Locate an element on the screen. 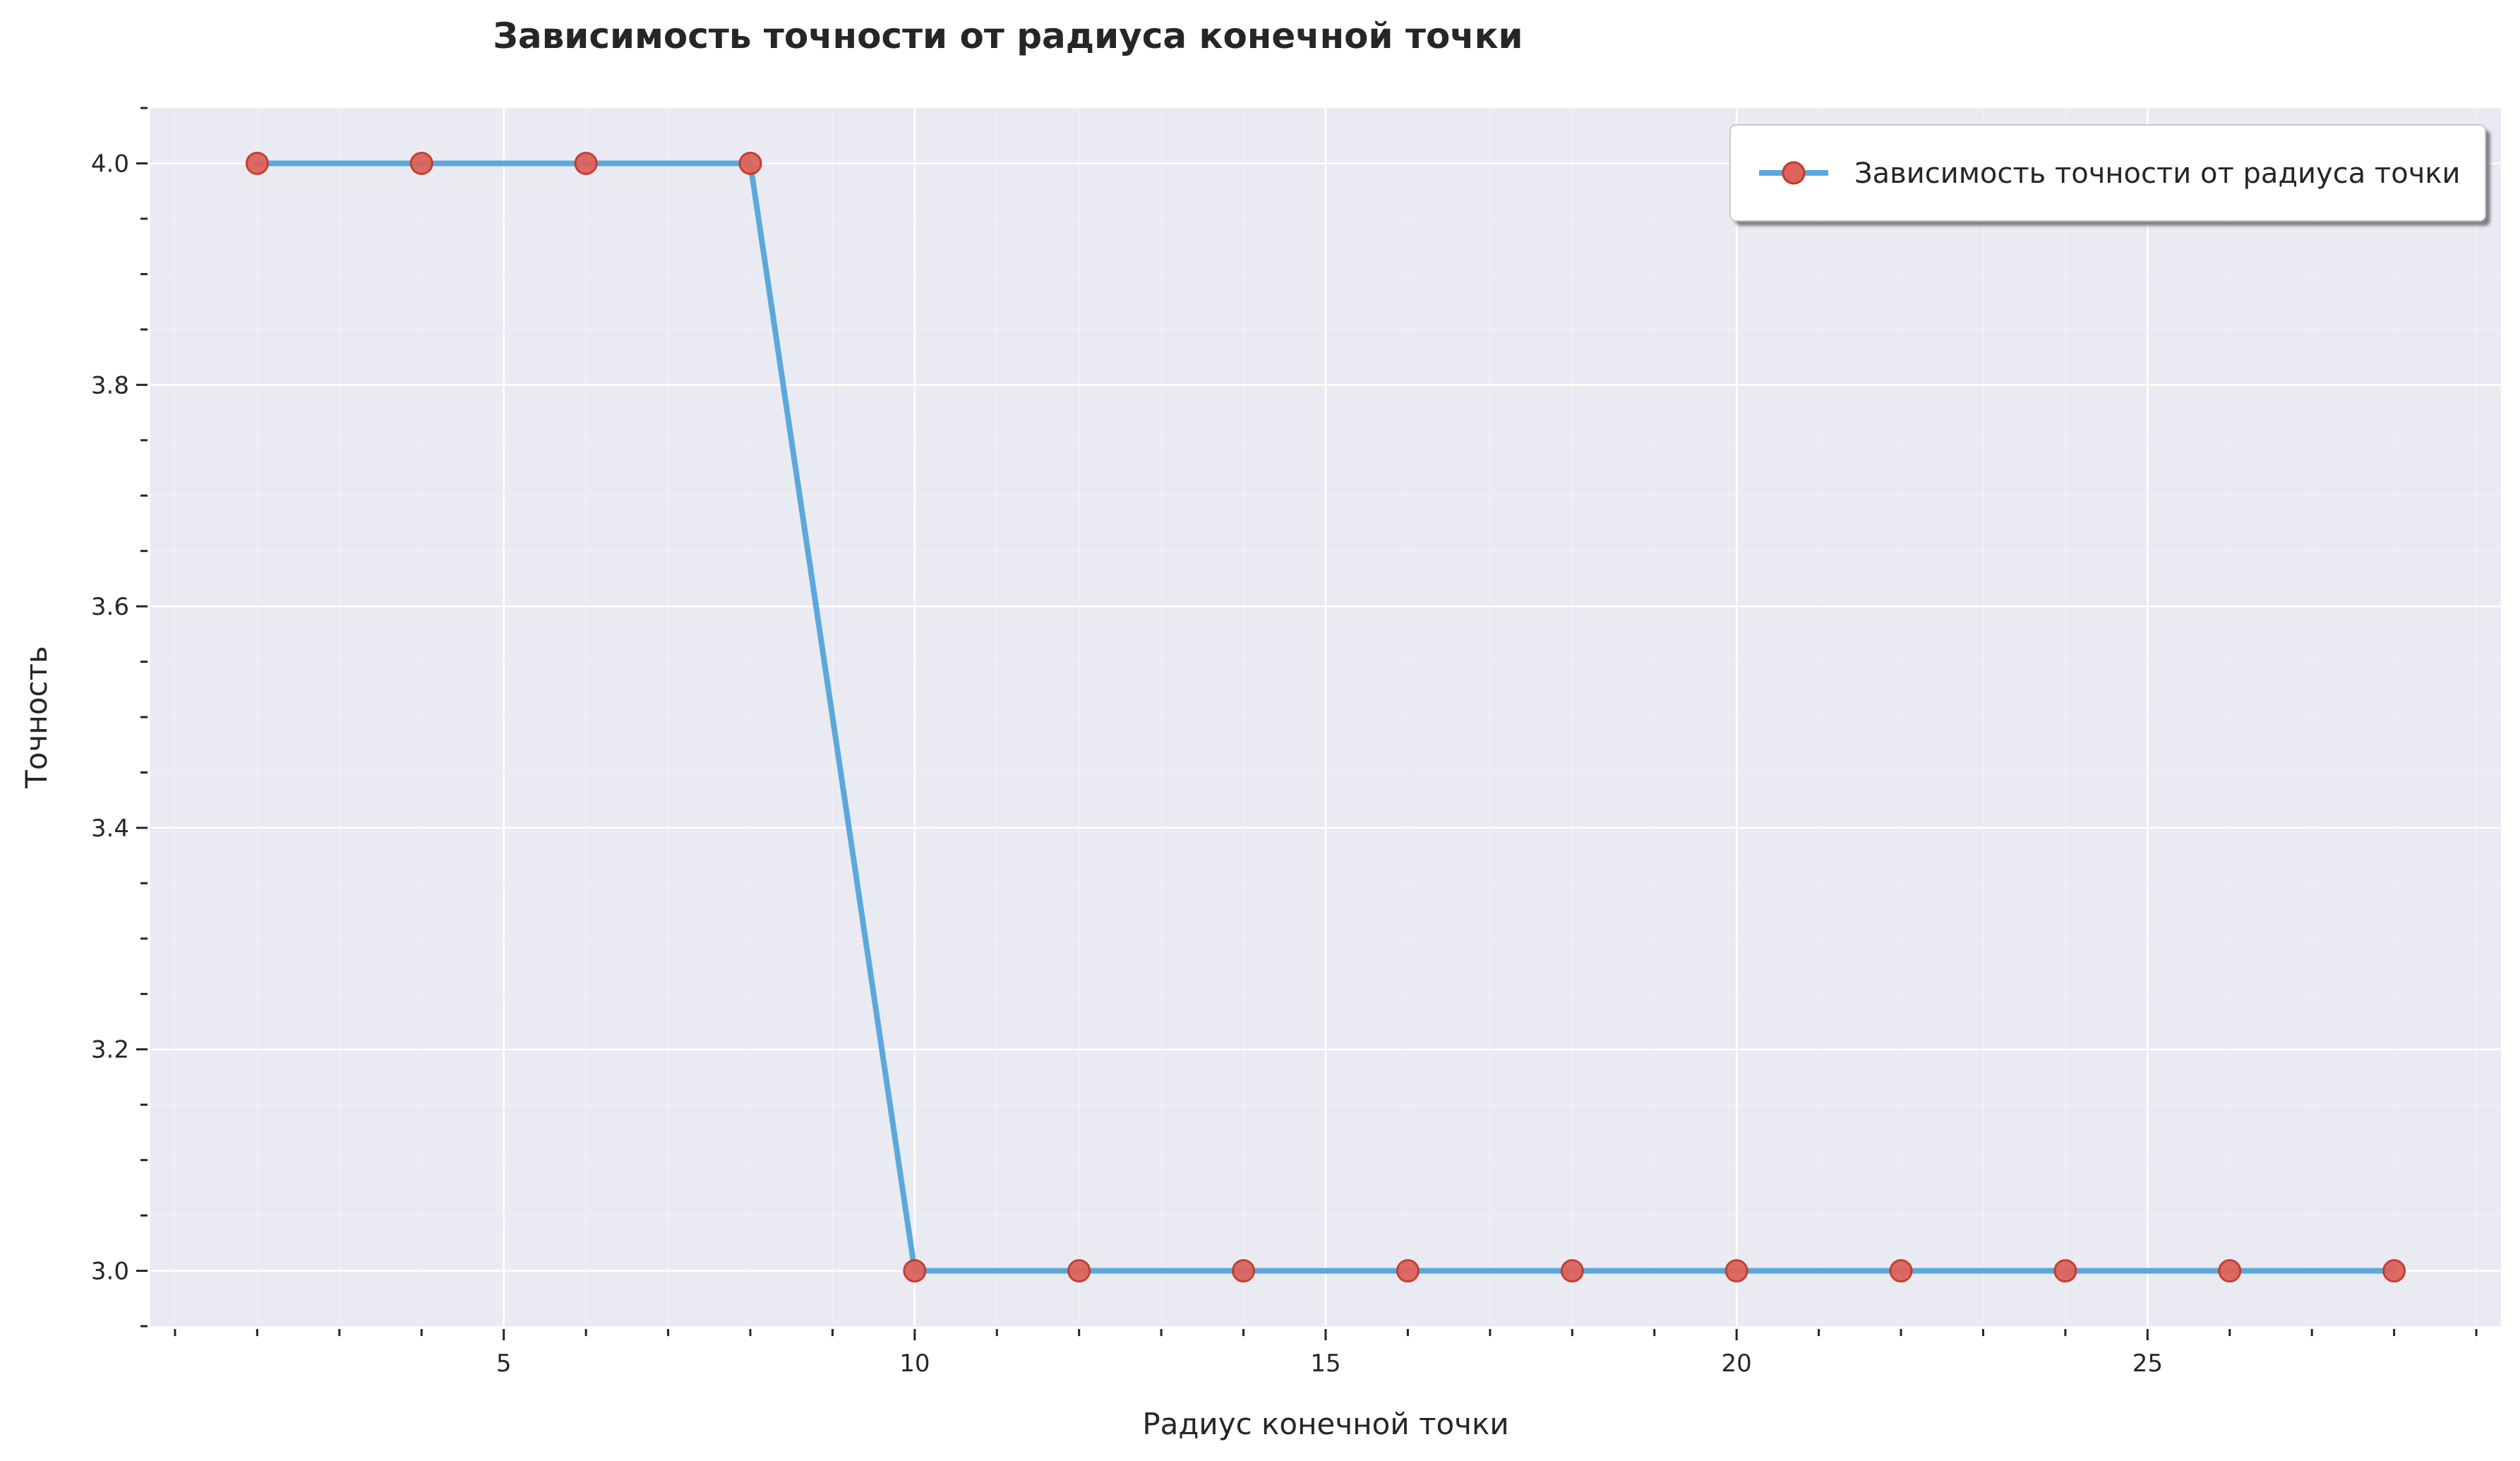 The width and height of the screenshot is (2520, 1461). x-axis-label: Радиус конечной точки is located at coordinates (1325, 1424).